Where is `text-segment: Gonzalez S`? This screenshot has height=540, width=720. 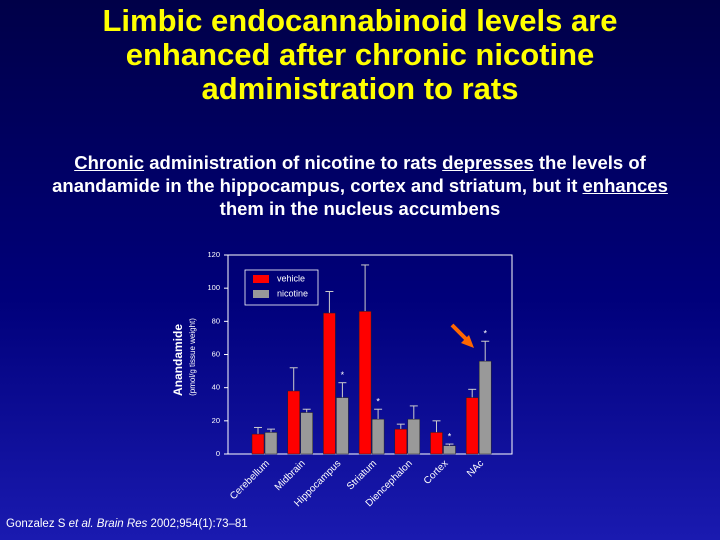
text-segment: Gonzalez S is located at coordinates (37, 524).